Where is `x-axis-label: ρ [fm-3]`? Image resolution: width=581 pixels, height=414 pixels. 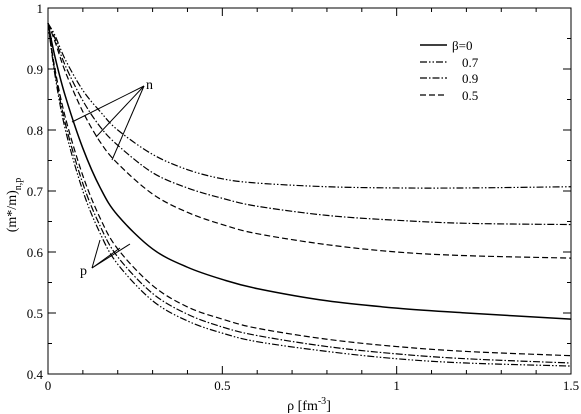
x-axis-label: ρ [fm-3] is located at coordinates (309, 405).